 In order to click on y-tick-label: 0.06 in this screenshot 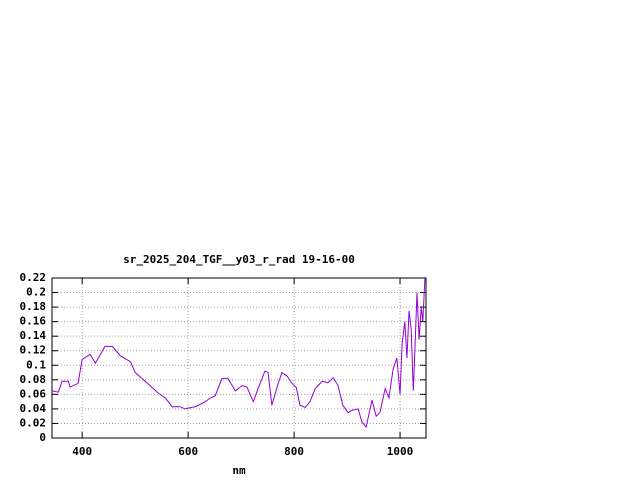, I will do `click(33, 393)`.